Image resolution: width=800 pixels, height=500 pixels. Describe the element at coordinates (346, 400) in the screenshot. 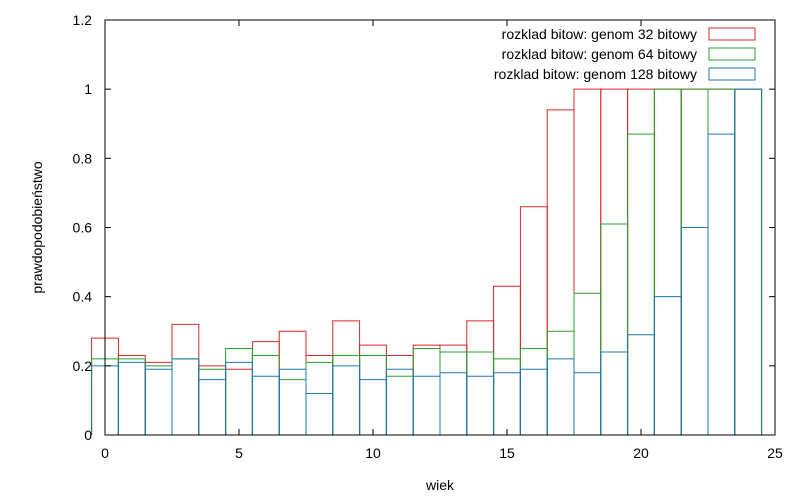

I see `bar-s3-x9` at that location.